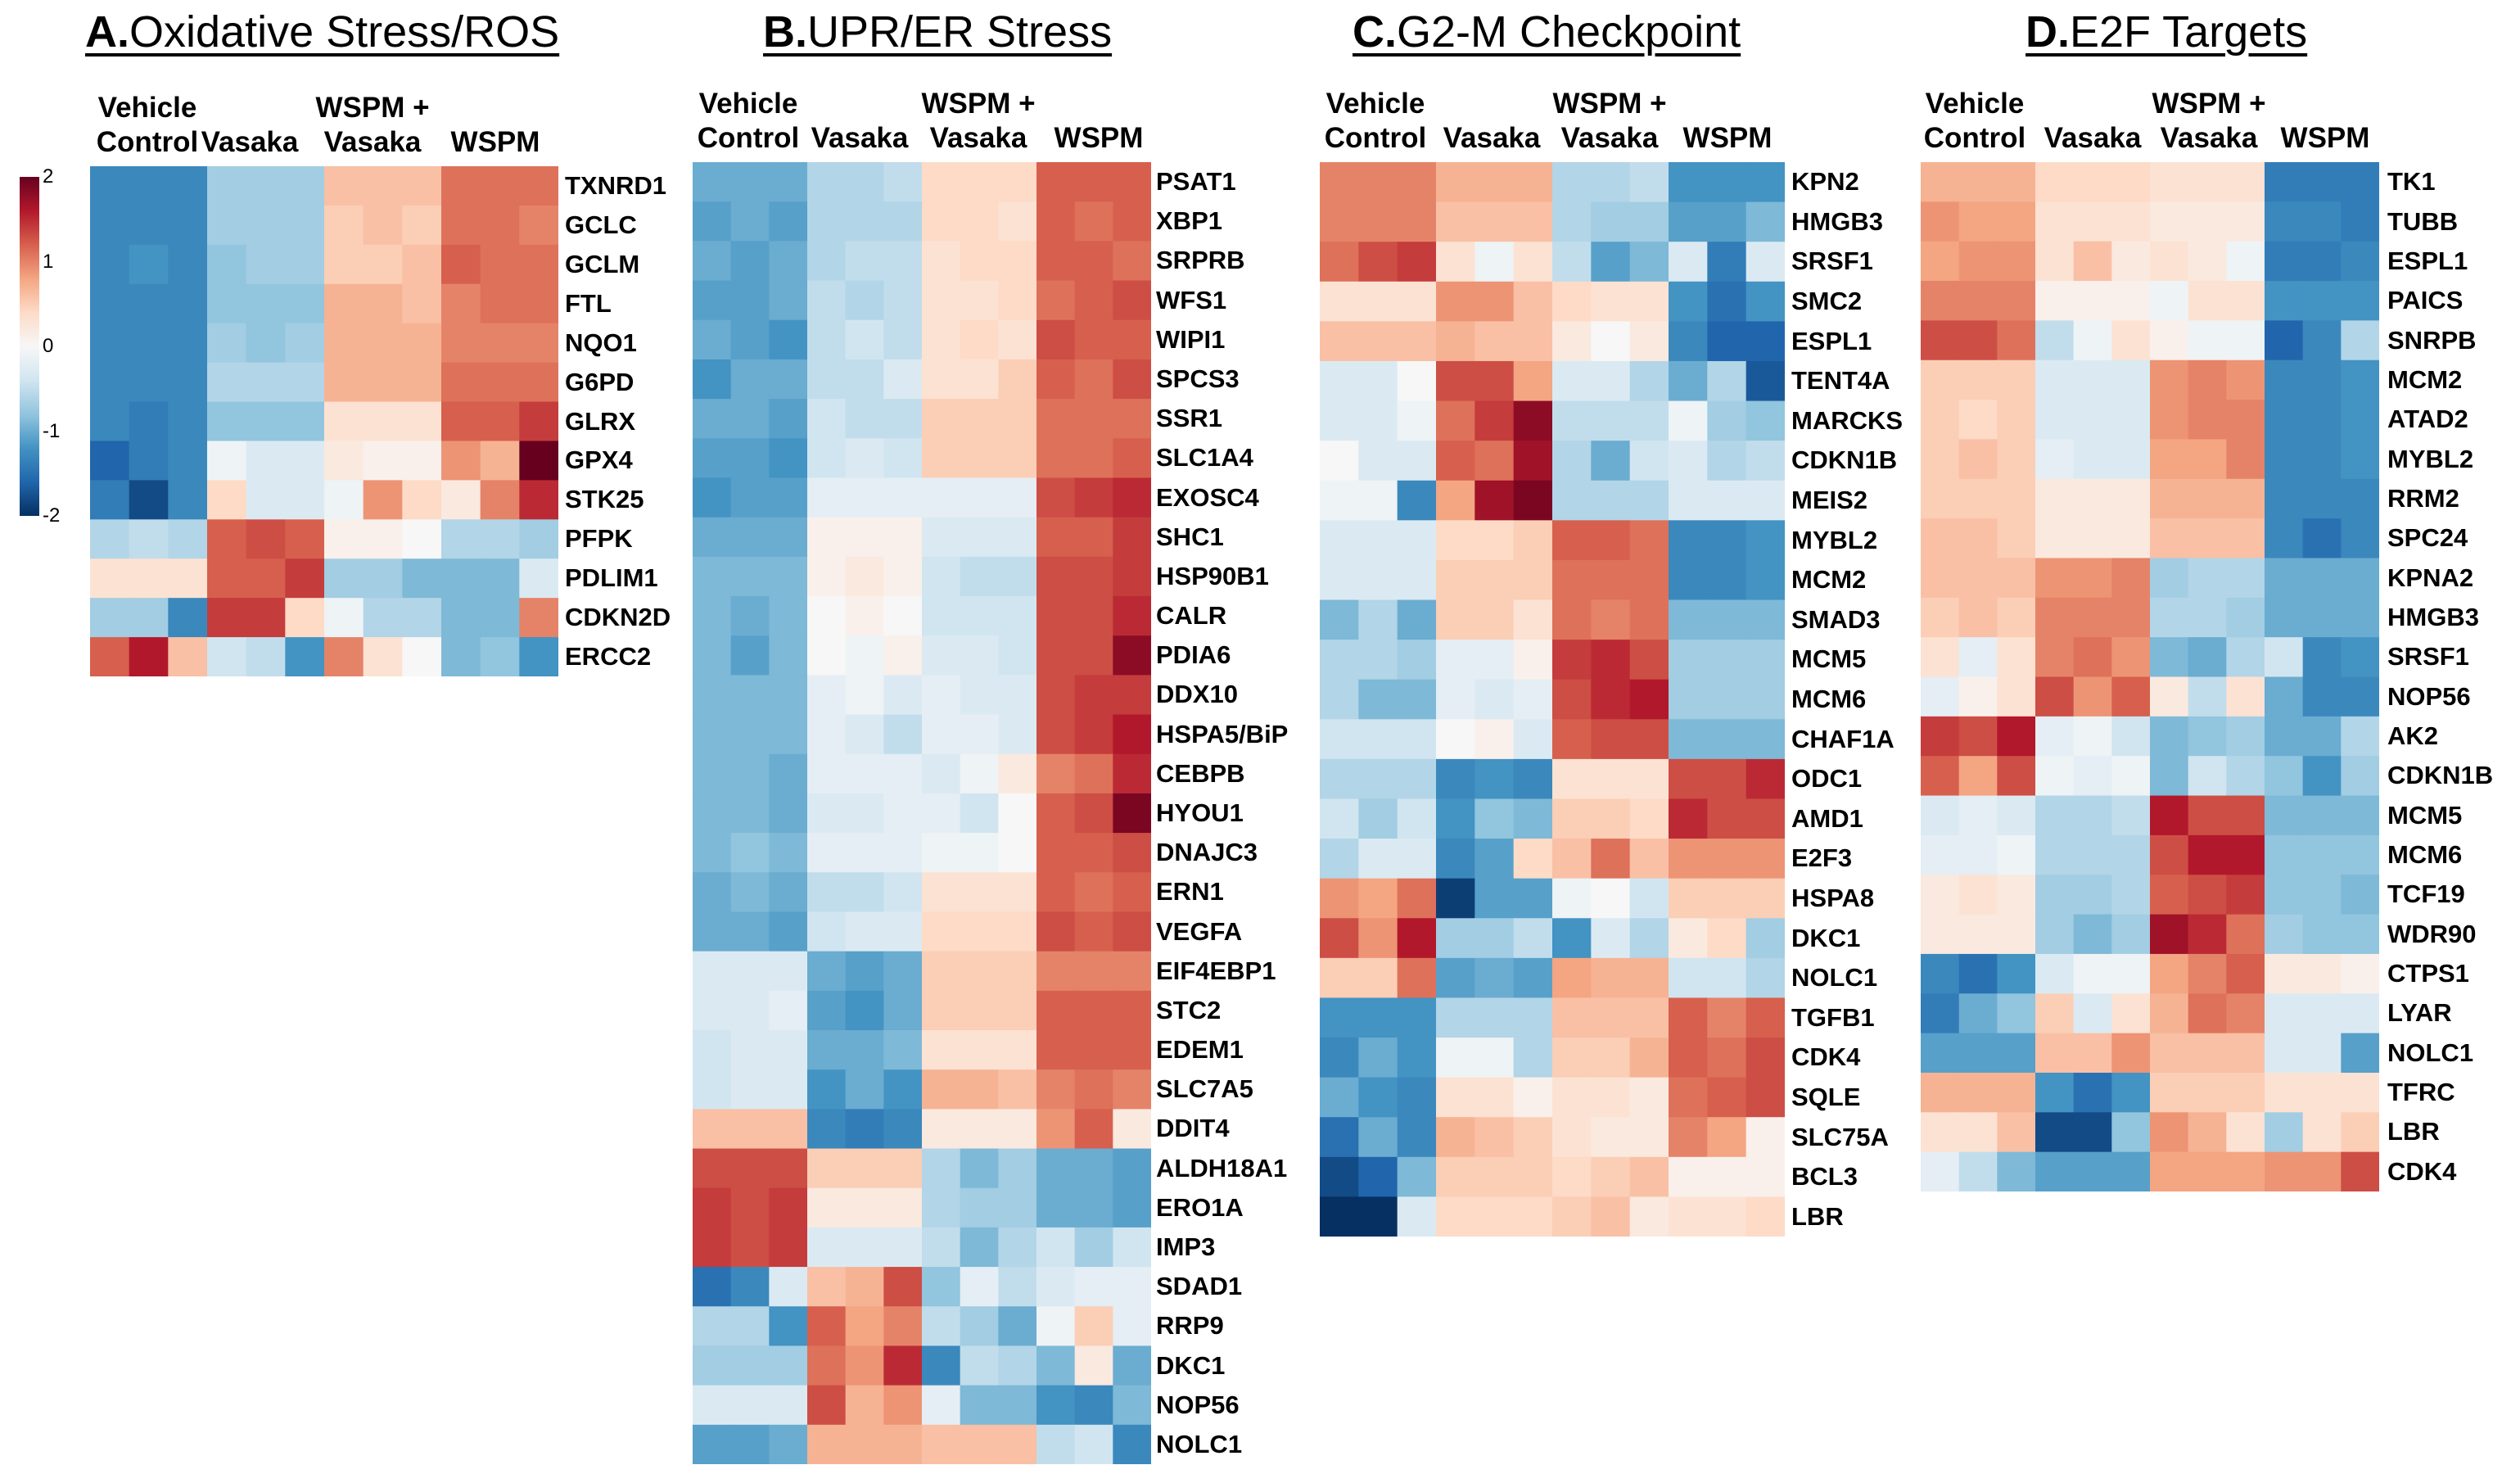 This screenshot has height=1474, width=2520. Describe the element at coordinates (1843, 738) in the screenshot. I see `gene-label: CHAF1A` at that location.